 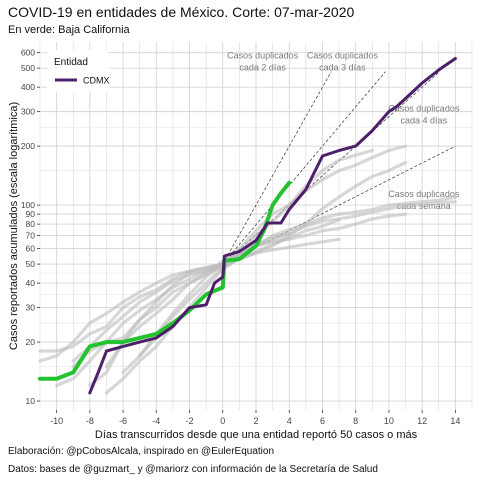 I want to click on reference-label-7-dias: cada semana, so click(x=424, y=206).